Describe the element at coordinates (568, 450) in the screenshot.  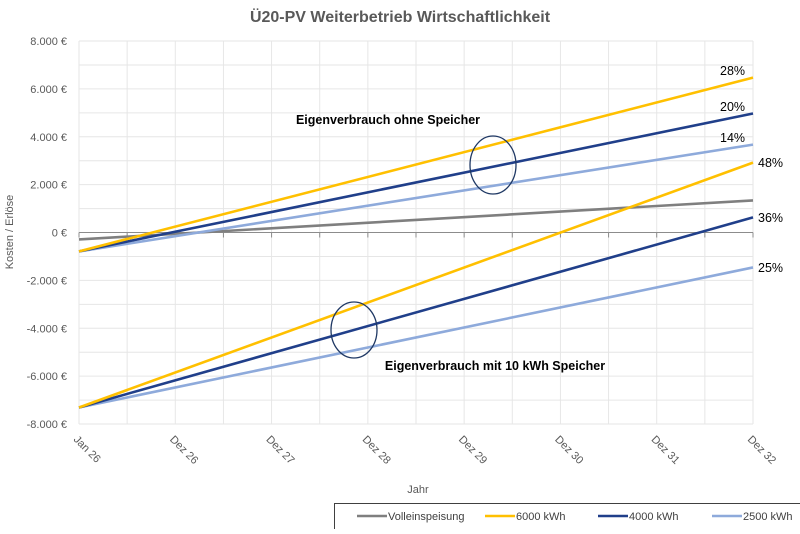
I see `x-tick-label: Dez 30` at that location.